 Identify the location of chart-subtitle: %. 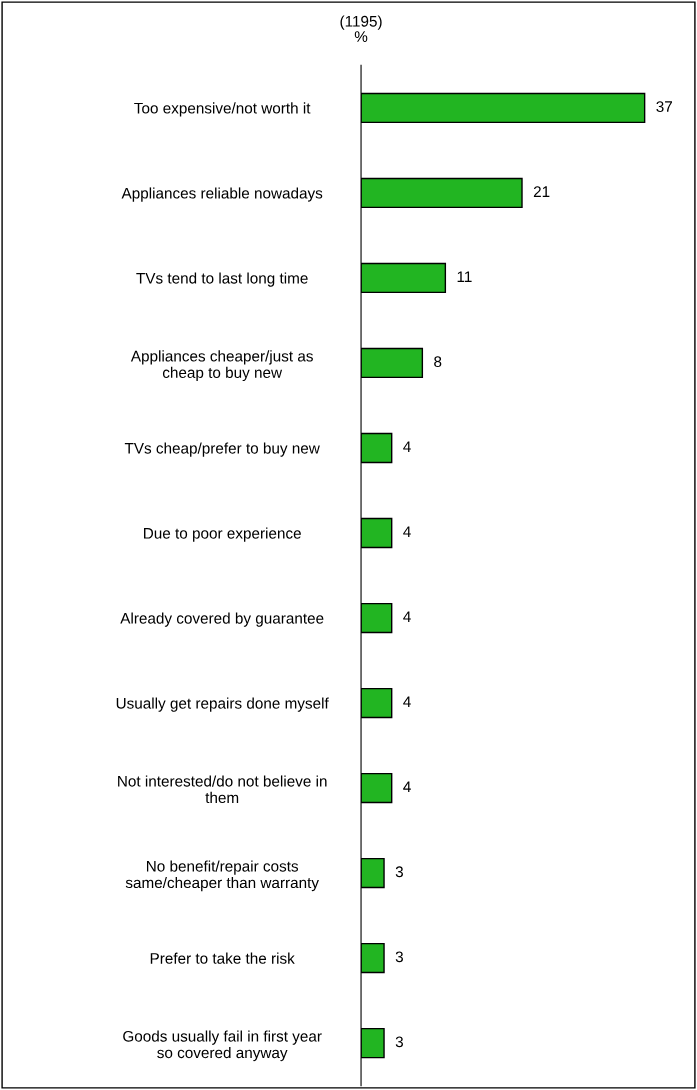
(361, 36).